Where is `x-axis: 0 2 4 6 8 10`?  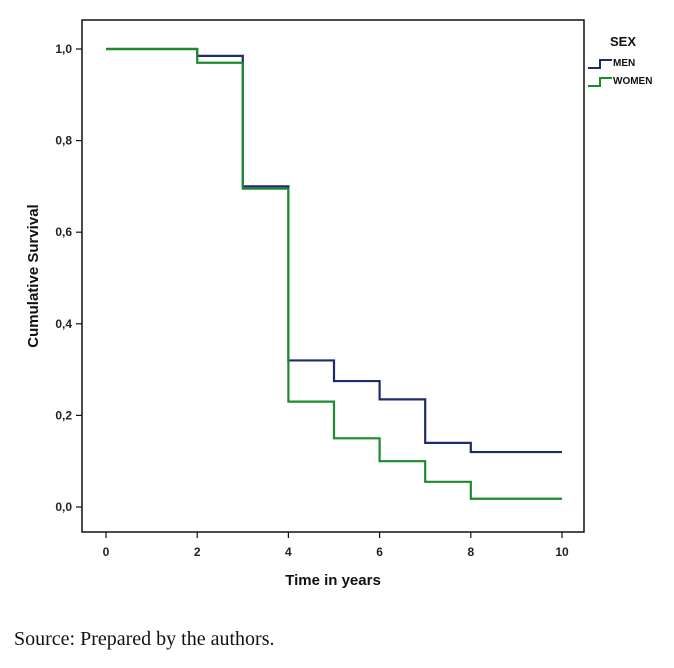 x-axis: 0 2 4 6 8 10 is located at coordinates (336, 545).